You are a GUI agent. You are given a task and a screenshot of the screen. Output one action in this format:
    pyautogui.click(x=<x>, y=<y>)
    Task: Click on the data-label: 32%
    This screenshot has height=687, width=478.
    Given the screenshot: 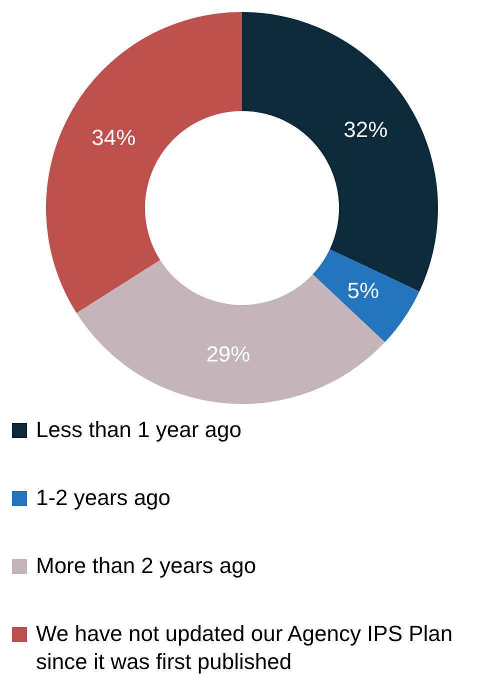 What is the action you would take?
    pyautogui.click(x=366, y=129)
    